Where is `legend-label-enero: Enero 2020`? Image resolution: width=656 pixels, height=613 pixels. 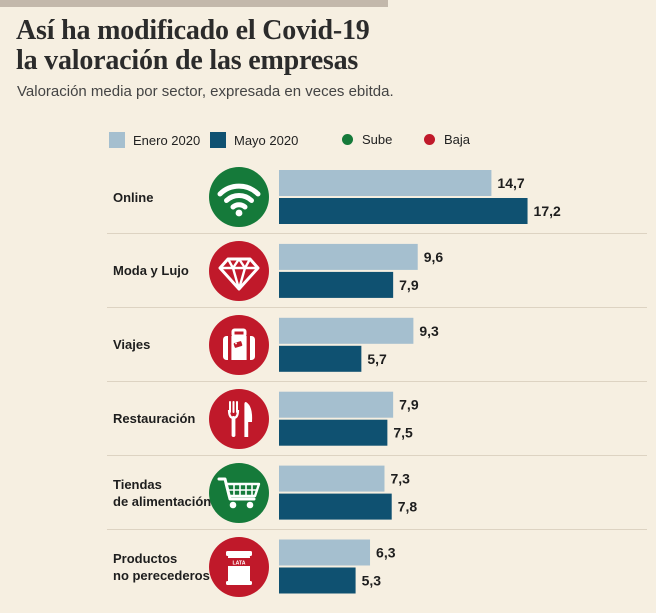
legend-label-enero: Enero 2020 is located at coordinates (167, 140).